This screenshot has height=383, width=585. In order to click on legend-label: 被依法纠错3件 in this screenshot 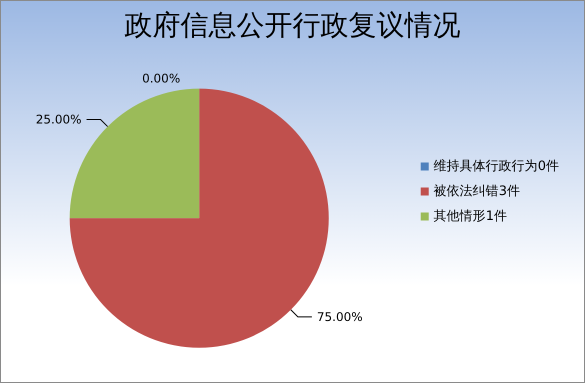, I will do `click(477, 191)`.